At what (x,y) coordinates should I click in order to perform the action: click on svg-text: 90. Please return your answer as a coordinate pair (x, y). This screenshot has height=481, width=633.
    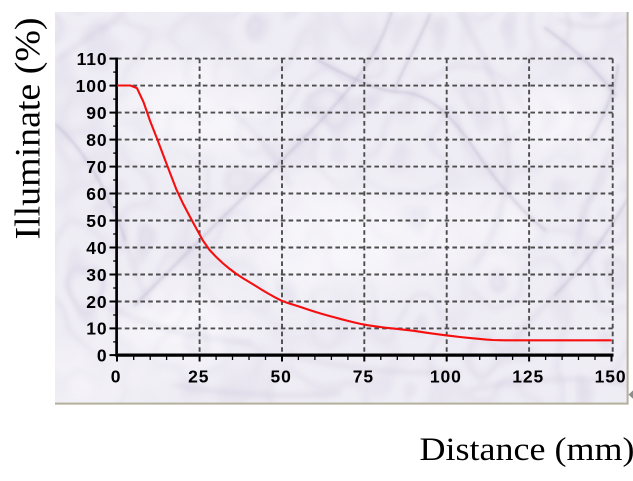
    Looking at the image, I should click on (96, 113).